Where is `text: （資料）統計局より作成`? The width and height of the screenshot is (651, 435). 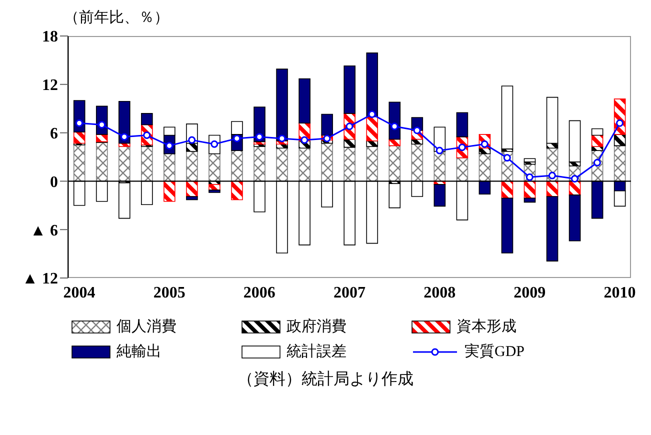
text: （資料）統計局より作成 is located at coordinates (325, 380).